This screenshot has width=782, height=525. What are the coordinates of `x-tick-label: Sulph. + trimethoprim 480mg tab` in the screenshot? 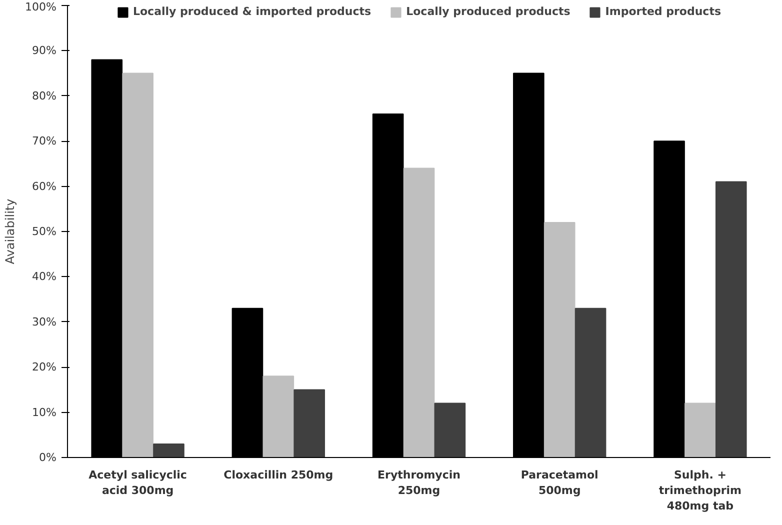 It's located at (700, 490).